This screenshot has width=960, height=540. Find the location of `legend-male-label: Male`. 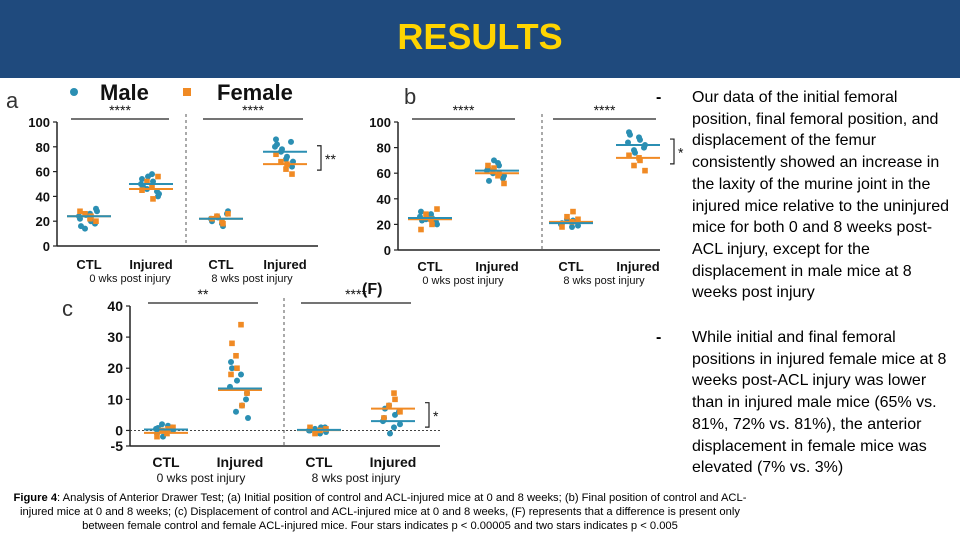

legend-male-label: Male is located at coordinates (124, 92).